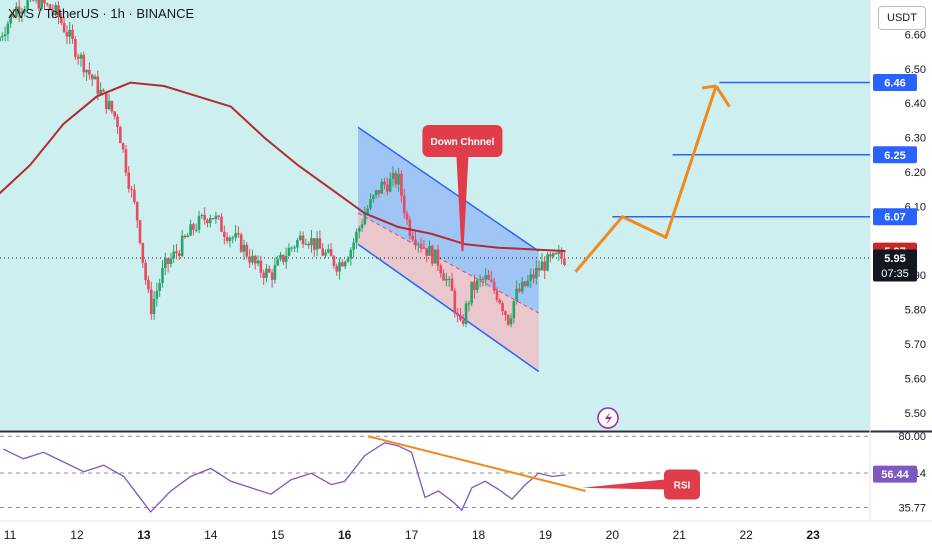  I want to click on price-tick-label: 5.60, so click(915, 379).